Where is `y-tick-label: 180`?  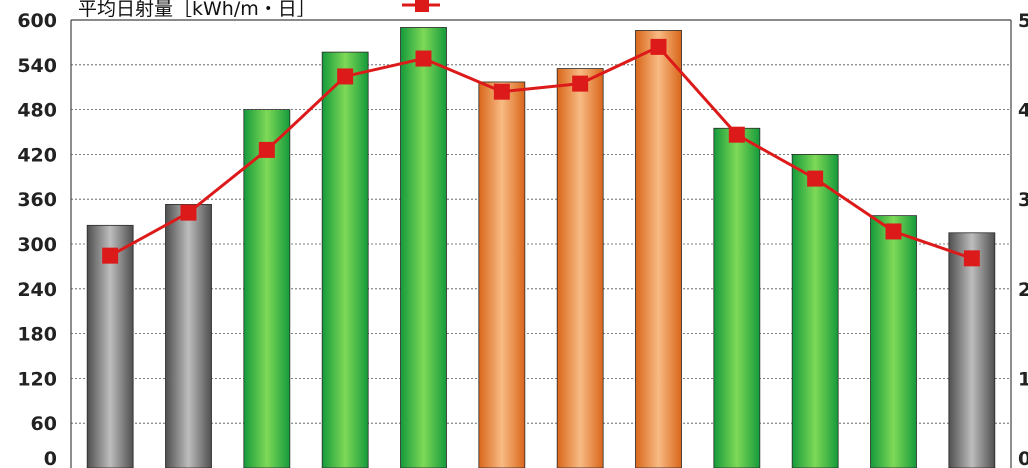 y-tick-label: 180 is located at coordinates (37, 335).